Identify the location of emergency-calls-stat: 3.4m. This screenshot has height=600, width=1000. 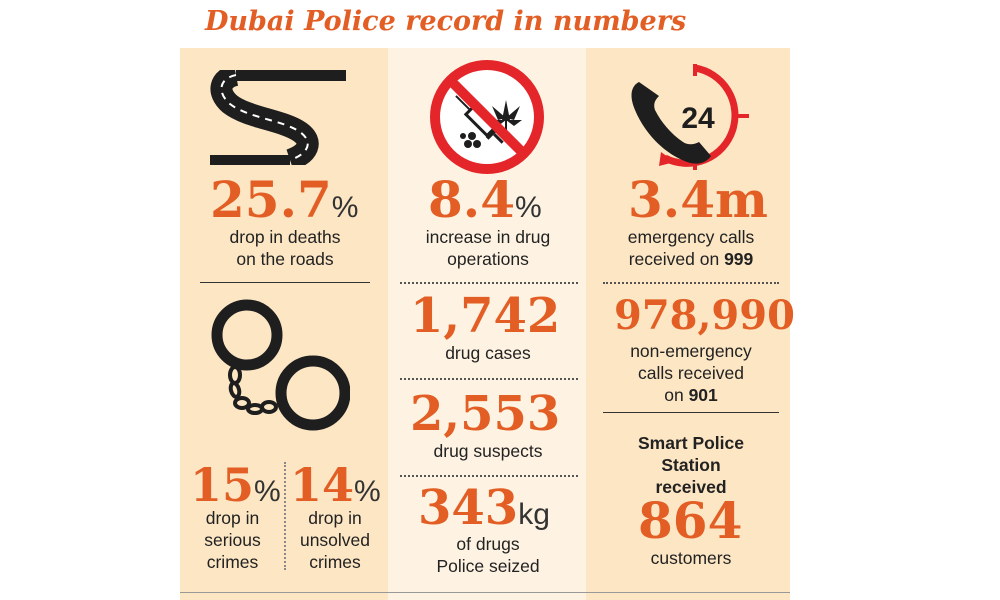
(698, 200).